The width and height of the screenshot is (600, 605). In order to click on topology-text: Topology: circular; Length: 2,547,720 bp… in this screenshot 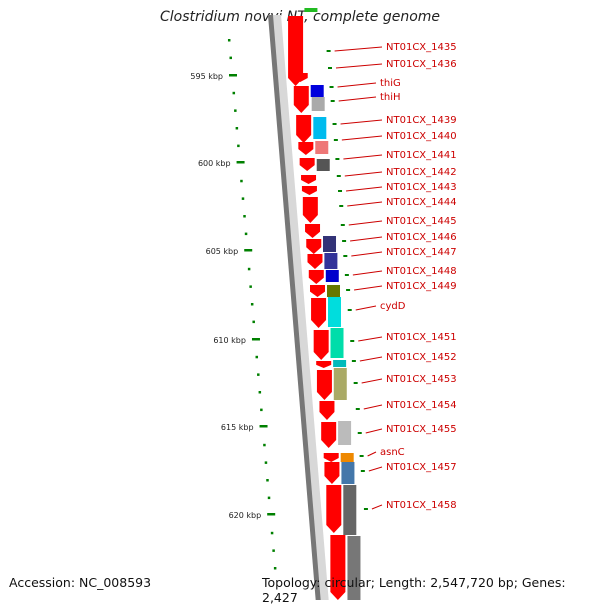, I will do `click(414, 590)`.